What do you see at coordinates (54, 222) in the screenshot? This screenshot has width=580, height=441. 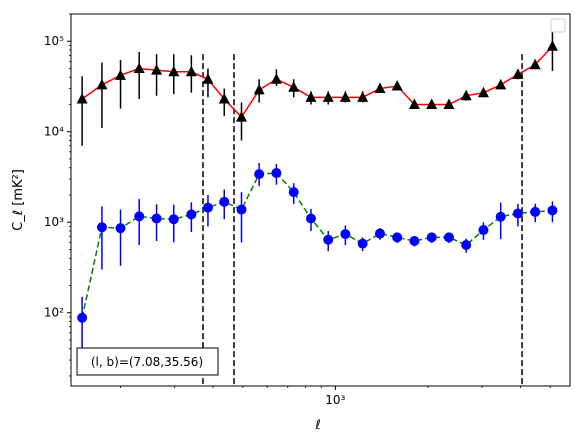 I see `y-tick-label: 10³` at bounding box center [54, 222].